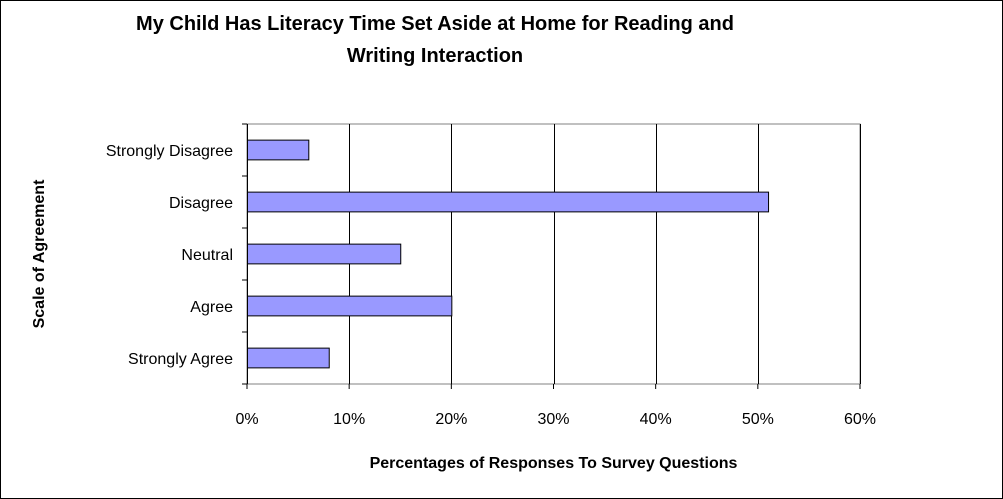 The height and width of the screenshot is (499, 1003). What do you see at coordinates (860, 419) in the screenshot?
I see `x-tick-label: 60%` at bounding box center [860, 419].